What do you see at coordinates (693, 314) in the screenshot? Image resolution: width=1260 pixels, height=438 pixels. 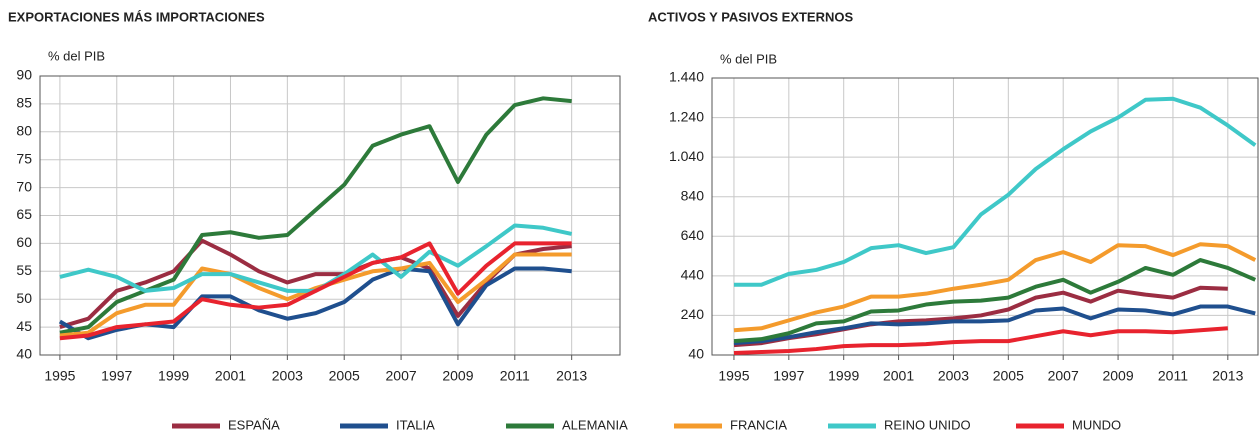 I see `y-tick-label: 240` at bounding box center [693, 314].